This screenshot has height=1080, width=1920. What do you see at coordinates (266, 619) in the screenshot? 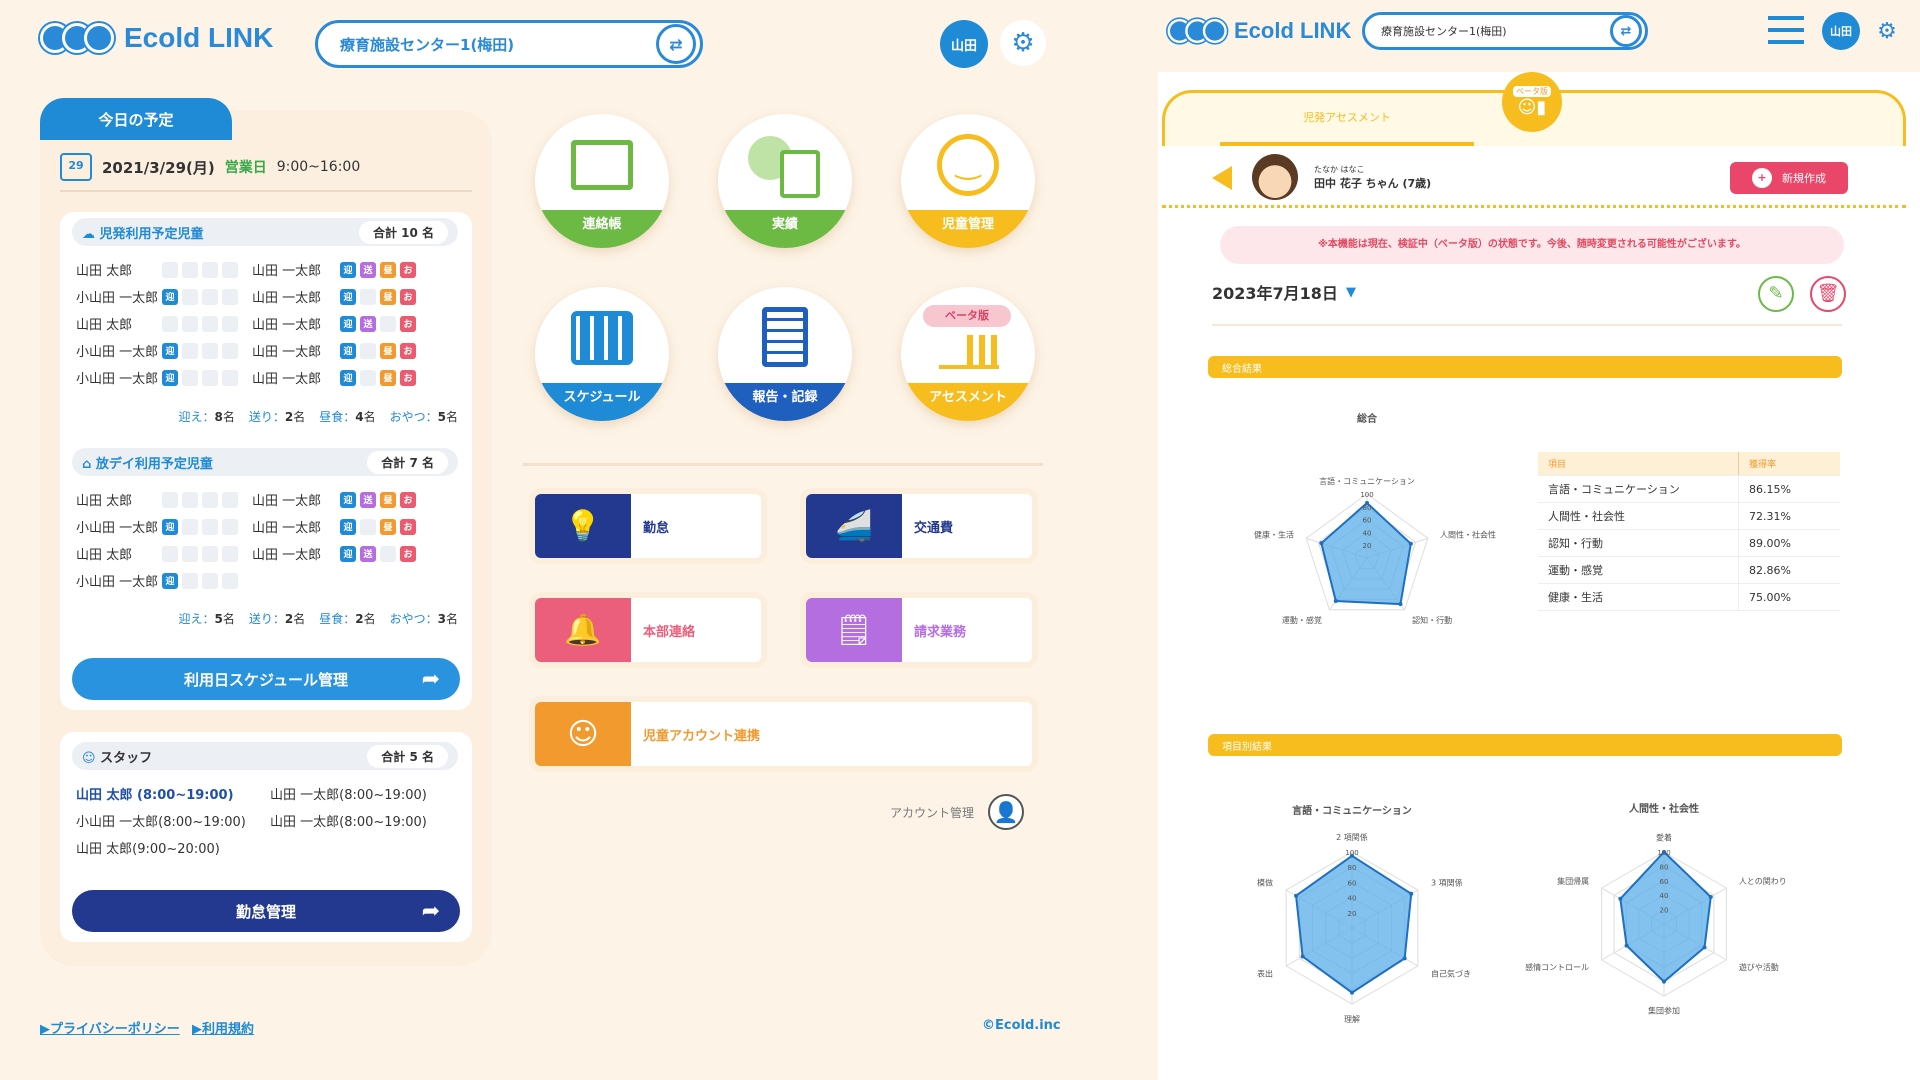
I see `summary-label: 送り：` at bounding box center [266, 619].